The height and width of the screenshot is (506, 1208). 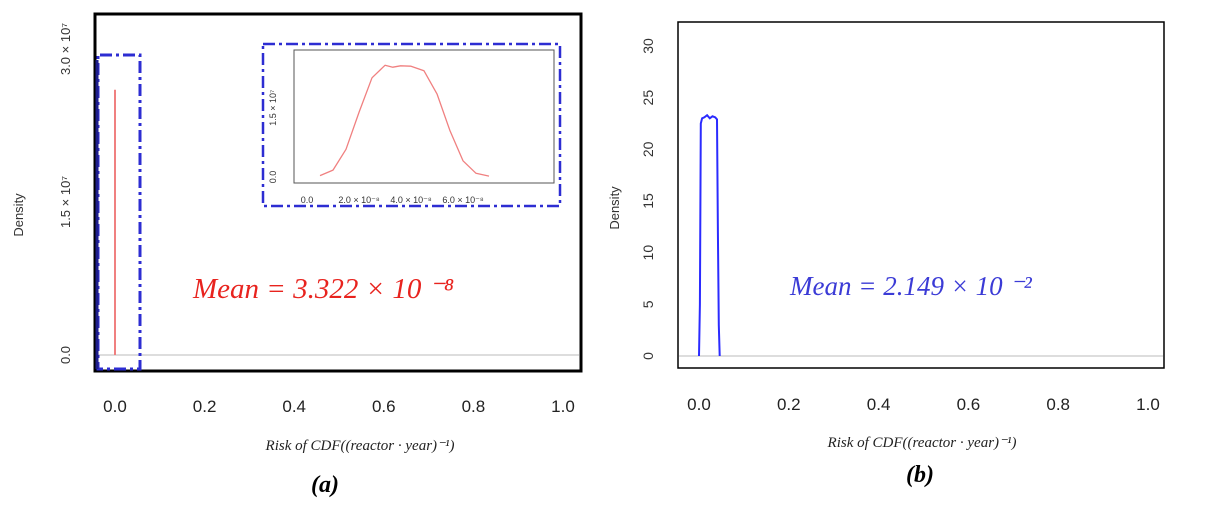 I want to click on panel-b-caption: (b), so click(x=920, y=475).